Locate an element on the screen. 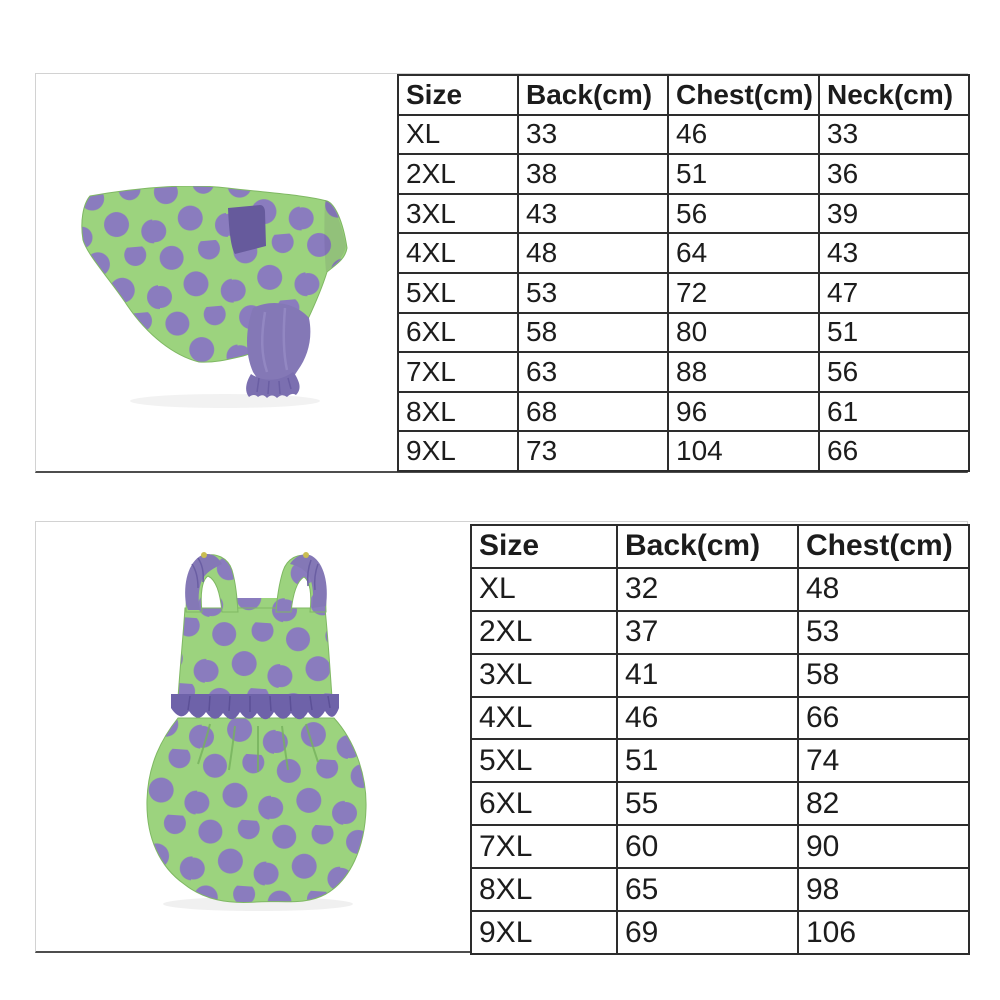 Image resolution: width=1000 pixels, height=1000 pixels. dress-product-photo is located at coordinates (256, 731).